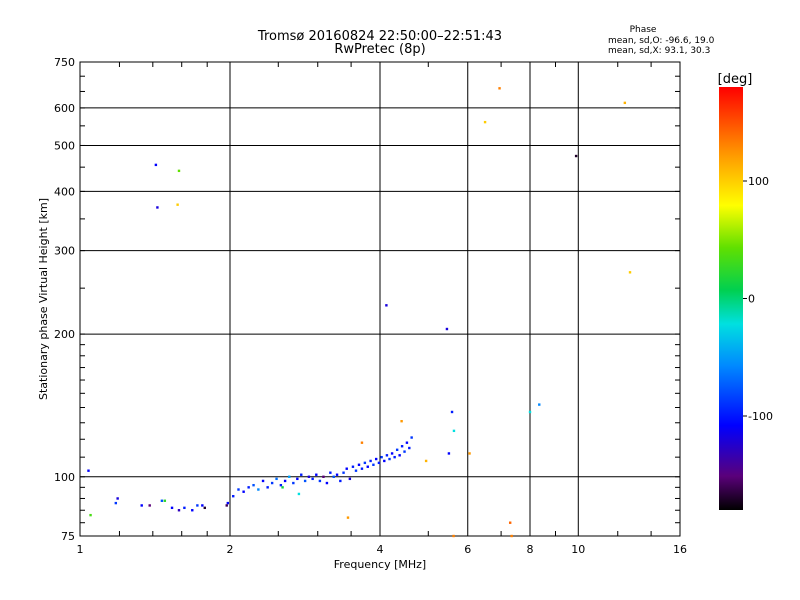 This screenshot has width=800, height=600. What do you see at coordinates (80, 549) in the screenshot?
I see `x-tick-label: 1` at bounding box center [80, 549].